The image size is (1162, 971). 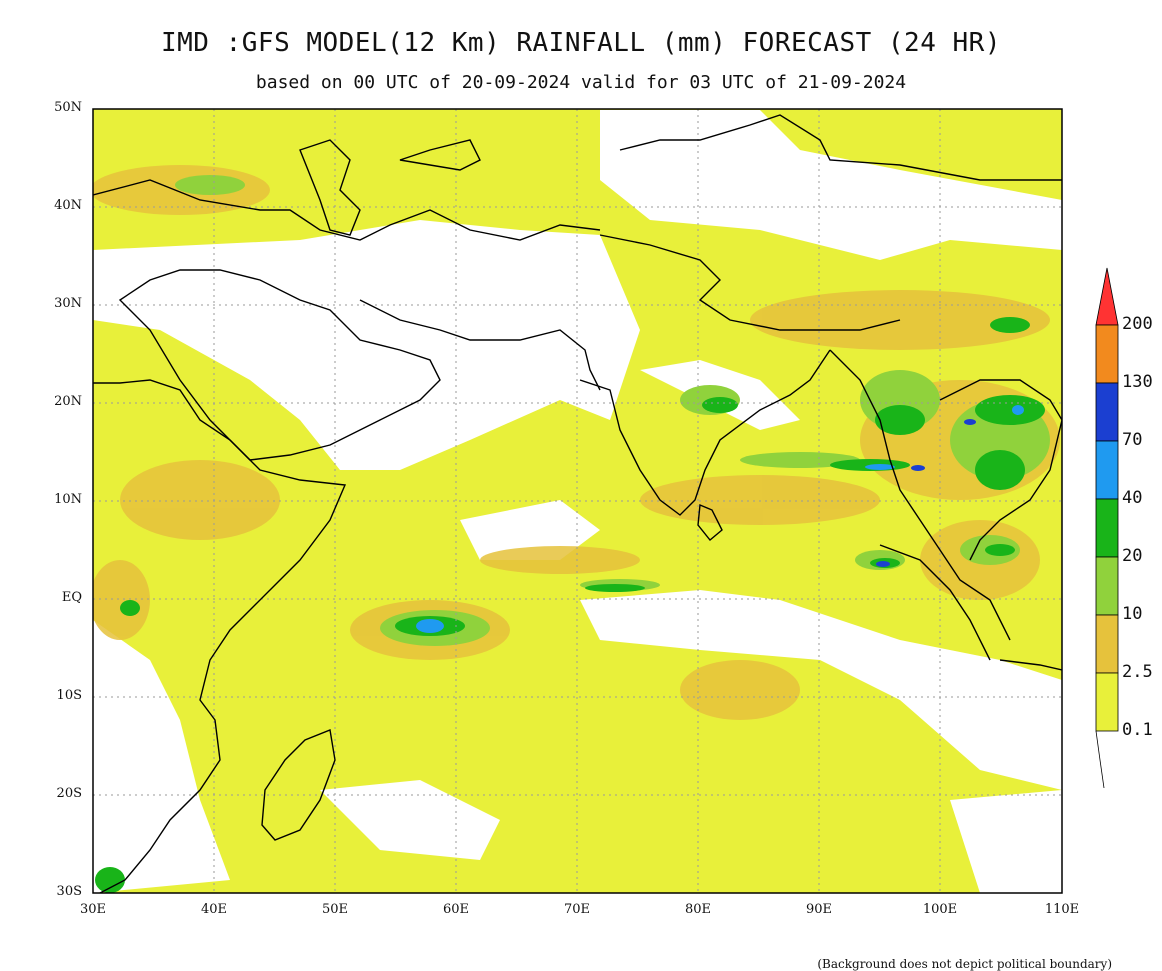 I want to click on rain-40-70-areas, so click(x=720, y=519).